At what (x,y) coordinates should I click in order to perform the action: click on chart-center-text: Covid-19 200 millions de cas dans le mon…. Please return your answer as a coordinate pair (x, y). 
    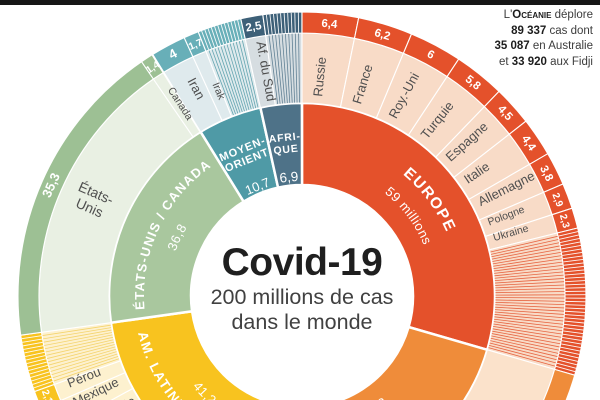
    Looking at the image, I should click on (302, 287).